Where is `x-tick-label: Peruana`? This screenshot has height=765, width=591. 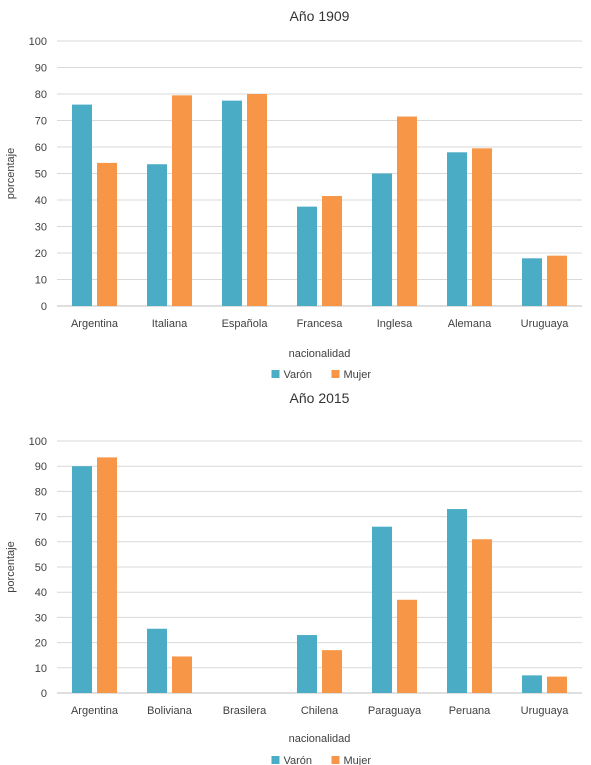 x-tick-label: Peruana is located at coordinates (470, 711).